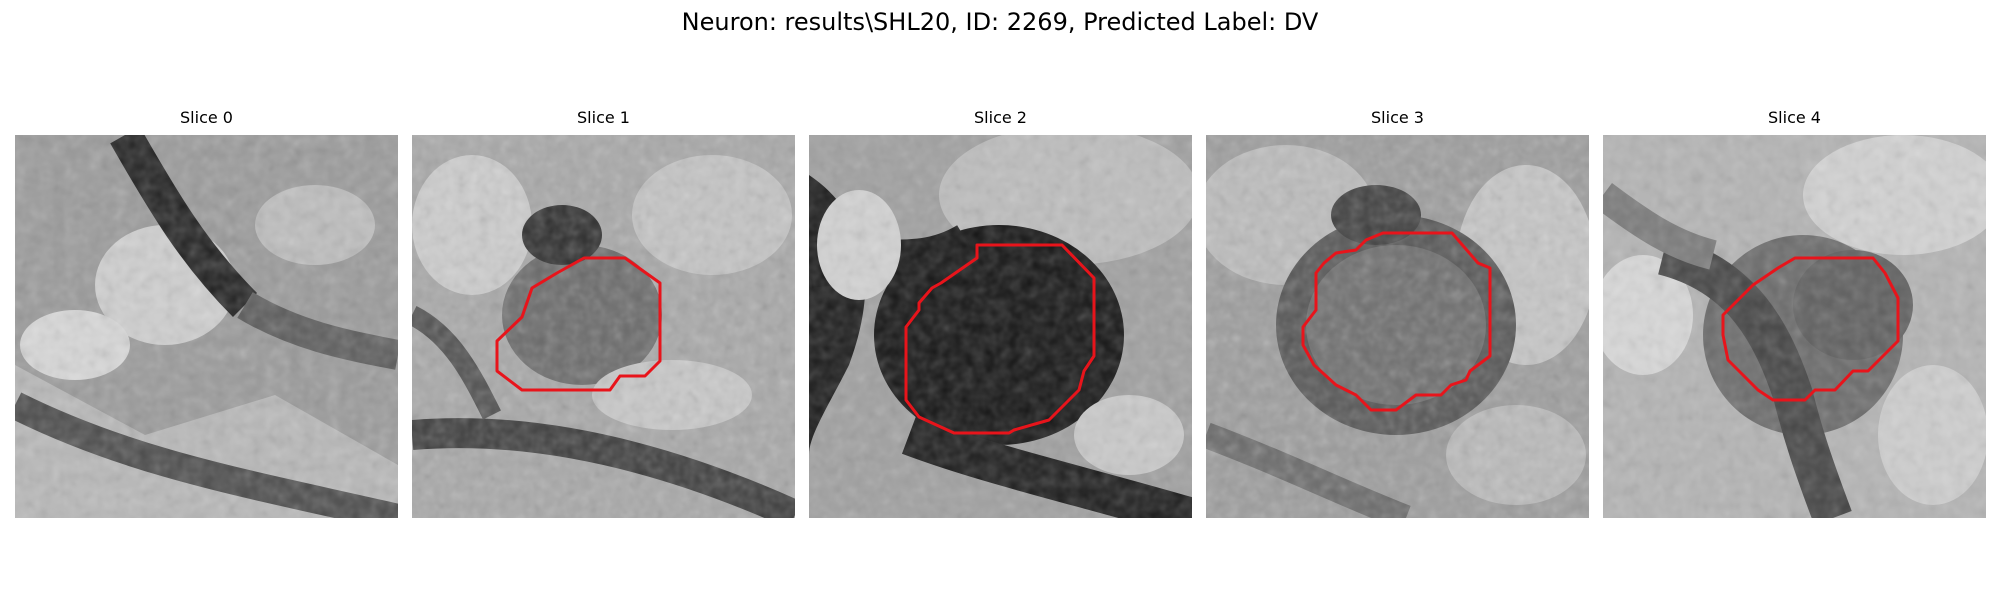  I want to click on slice-panel-0: Slice 0, so click(206, 312).